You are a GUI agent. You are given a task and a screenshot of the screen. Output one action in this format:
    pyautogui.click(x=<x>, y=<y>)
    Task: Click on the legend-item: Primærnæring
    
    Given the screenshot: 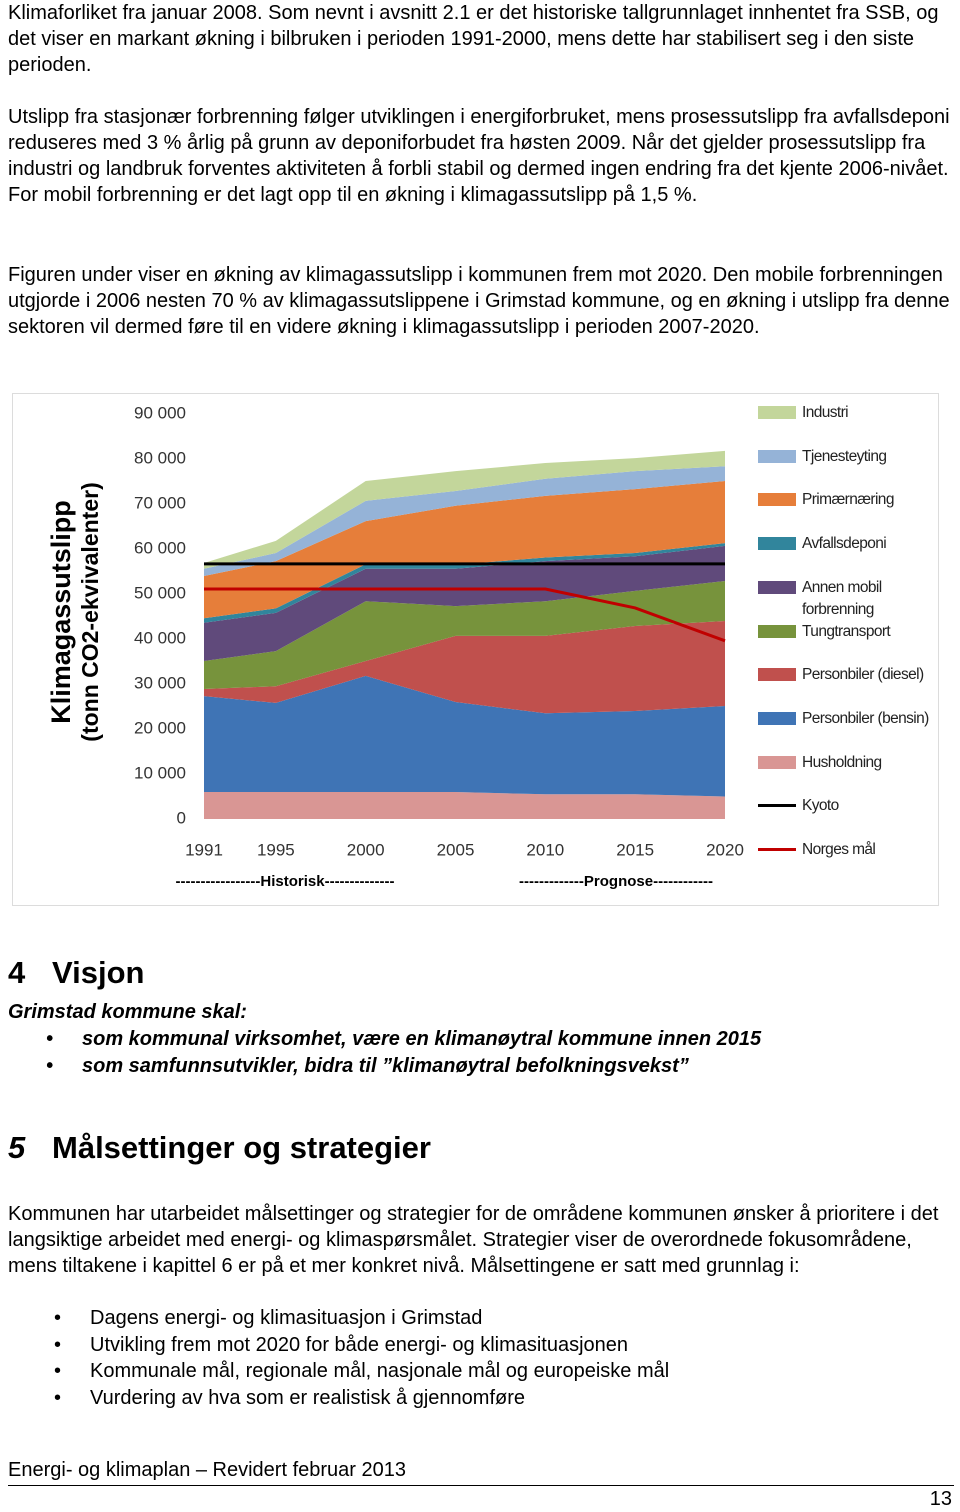 What is the action you would take?
    pyautogui.click(x=848, y=509)
    